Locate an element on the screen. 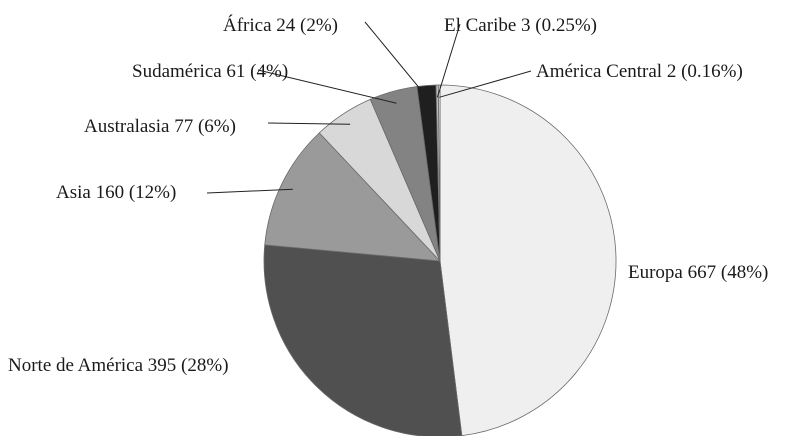 This screenshot has height=436, width=805. leader-line is located at coordinates (396, 60).